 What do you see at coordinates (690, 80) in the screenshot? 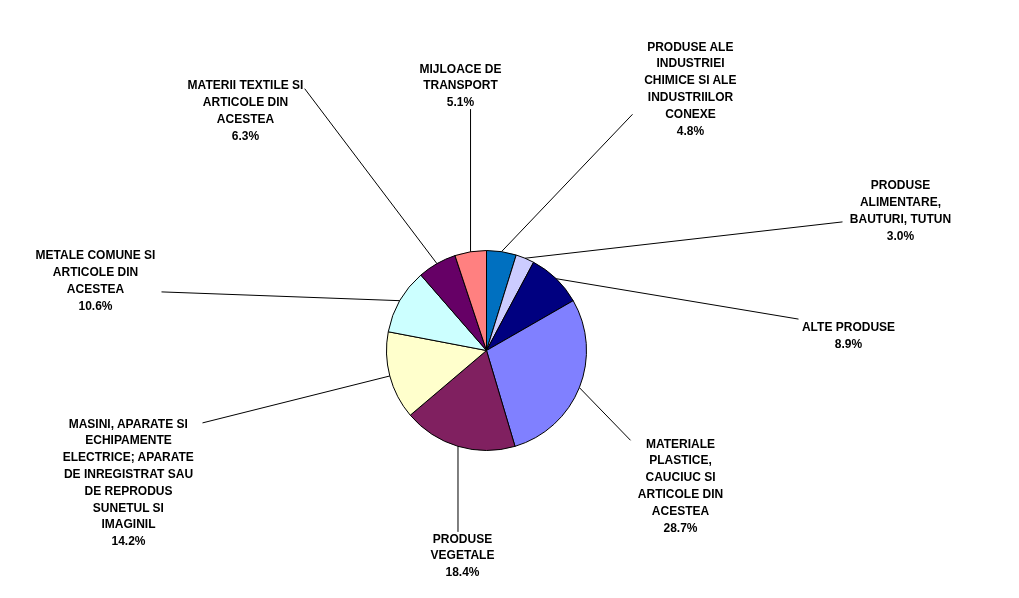
I see `slice-label: PRODUSE ALE INDUSTRIEI CHIMICE SI ALE INDUSTRIILOR CONEXE` at bounding box center [690, 80].